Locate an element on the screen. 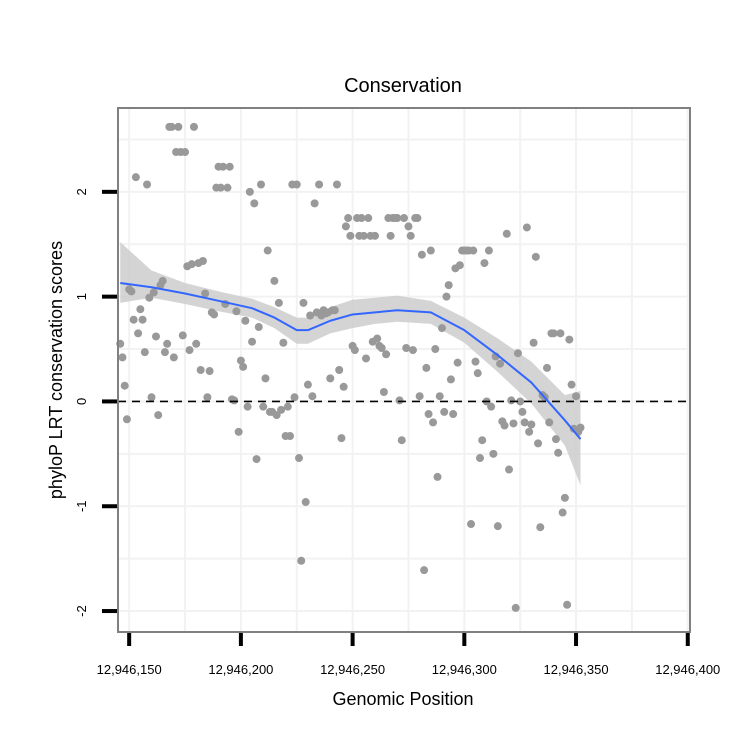 Image resolution: width=750 pixels, height=750 pixels. smooth-line-layer is located at coordinates (351, 361).